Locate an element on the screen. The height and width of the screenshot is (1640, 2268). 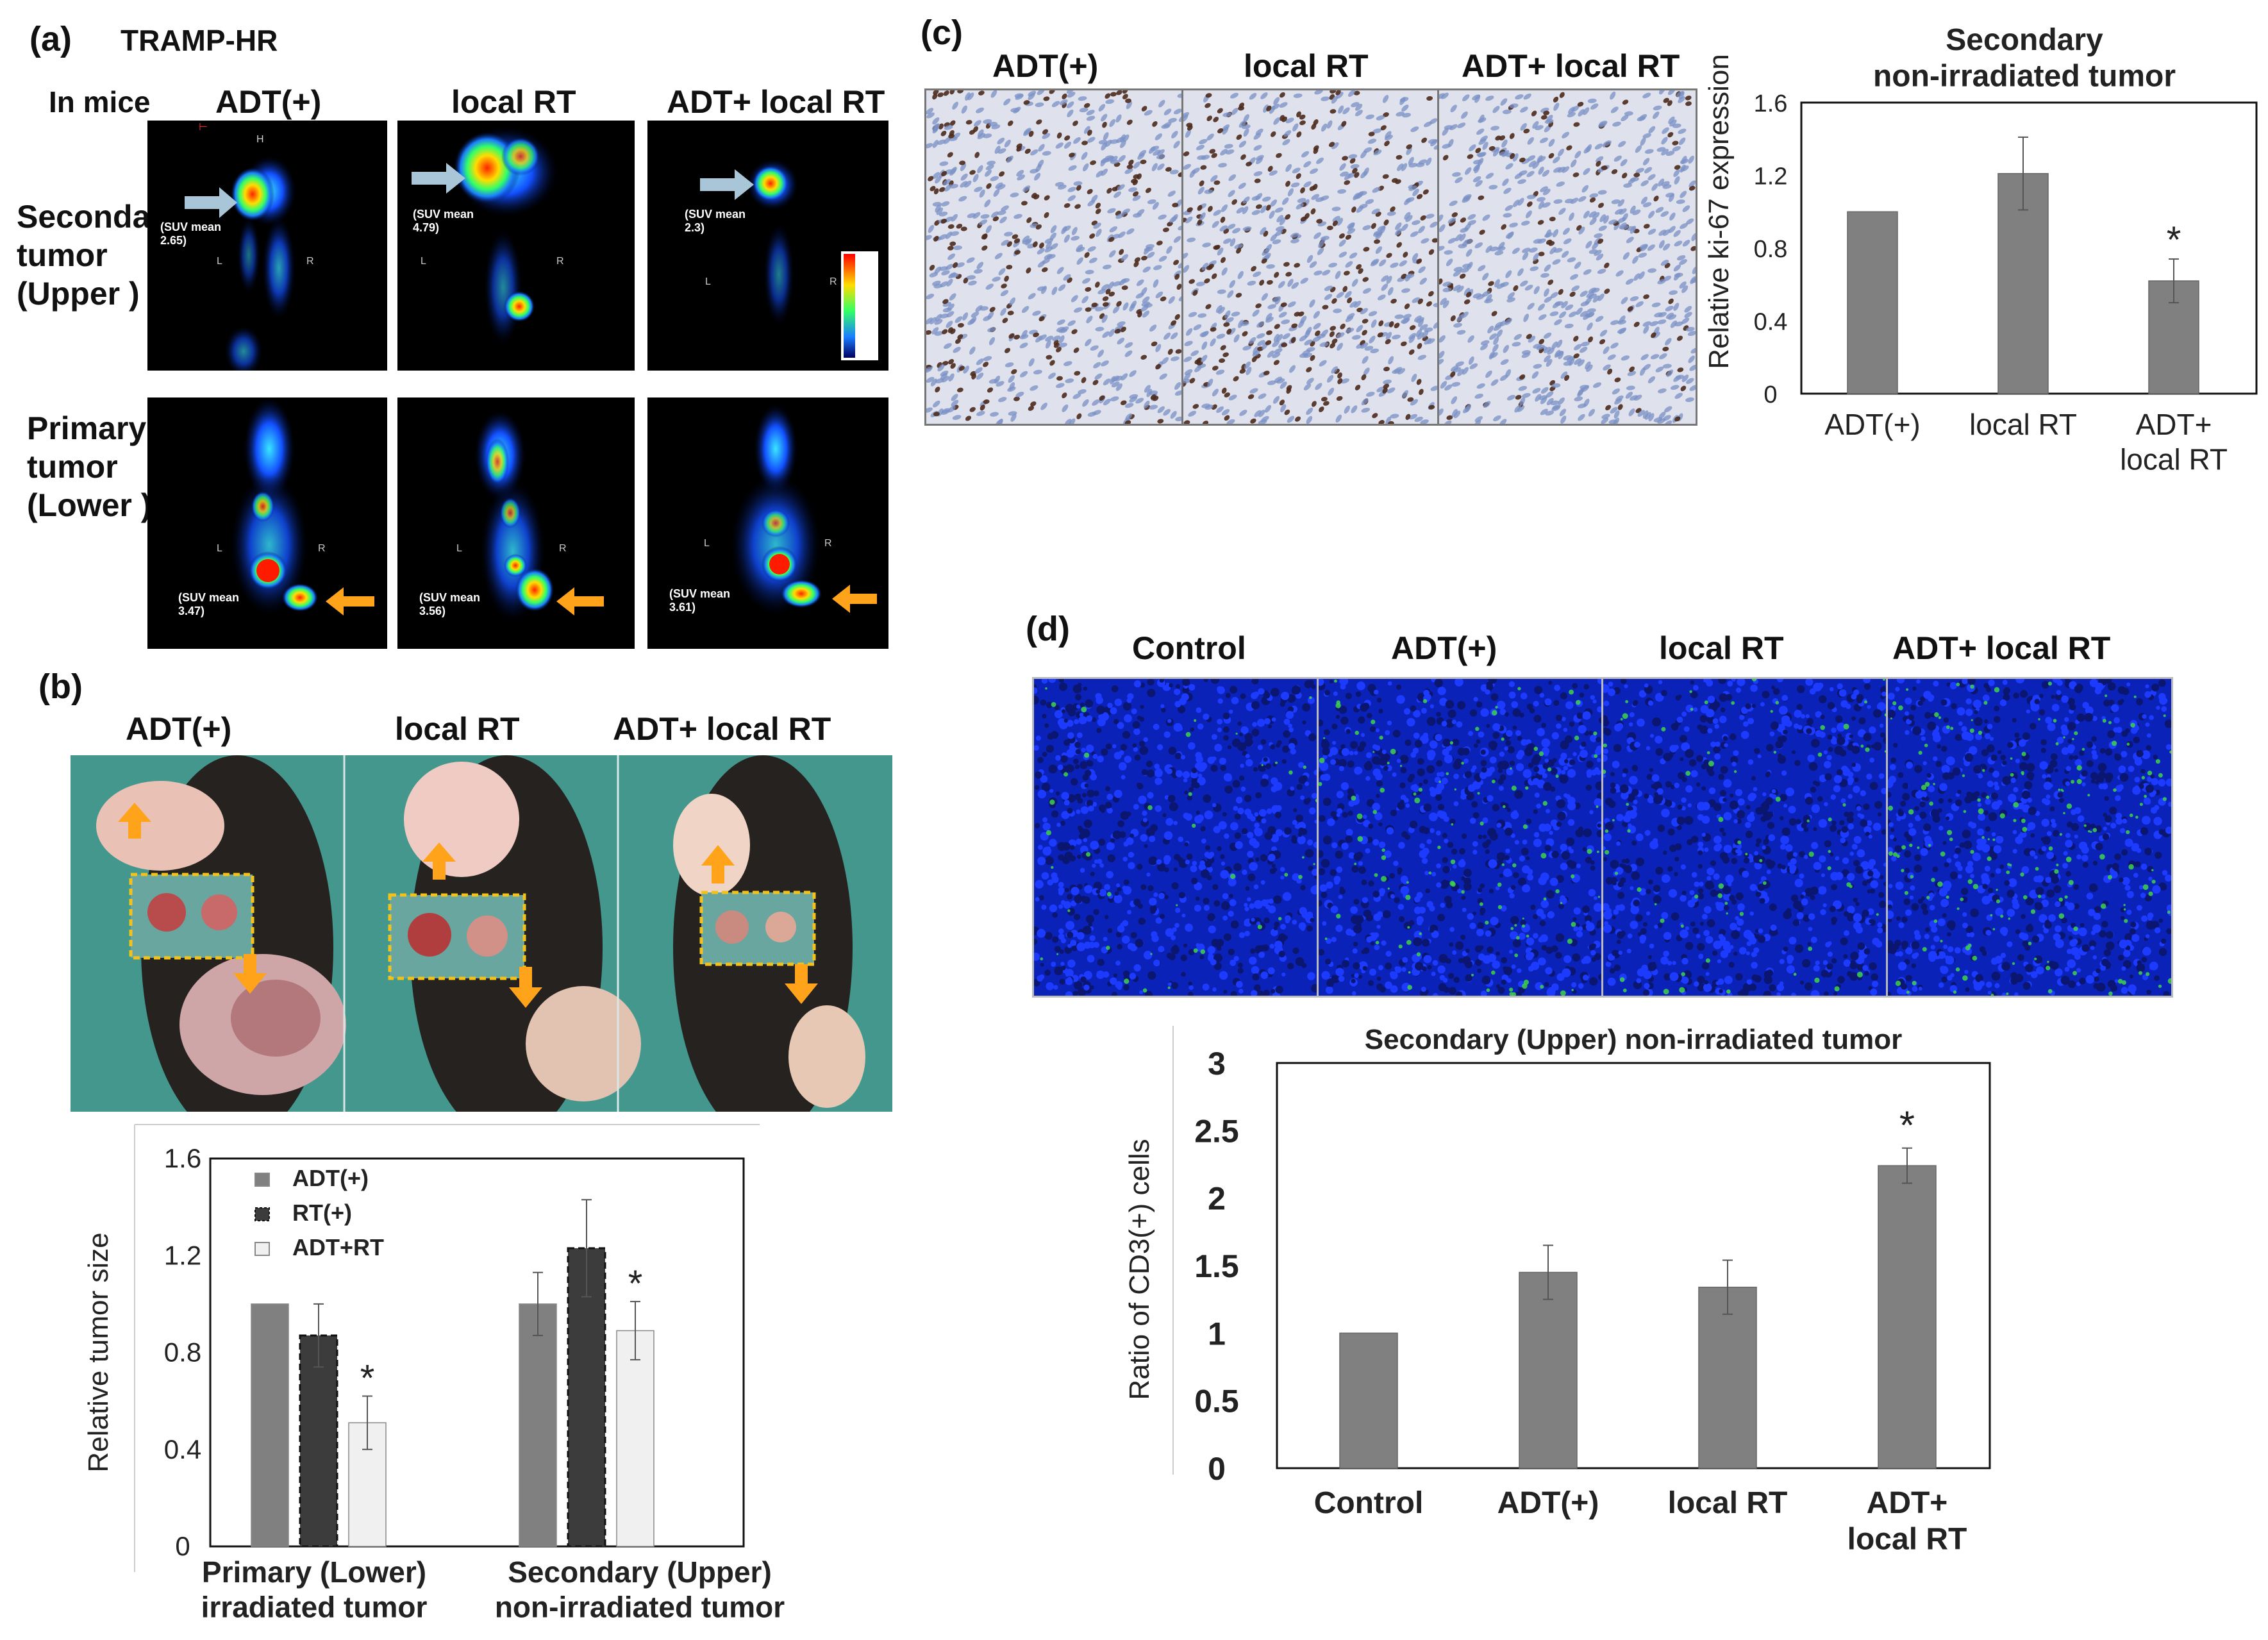
ki67-ihc-localrt is located at coordinates (1310, 257).